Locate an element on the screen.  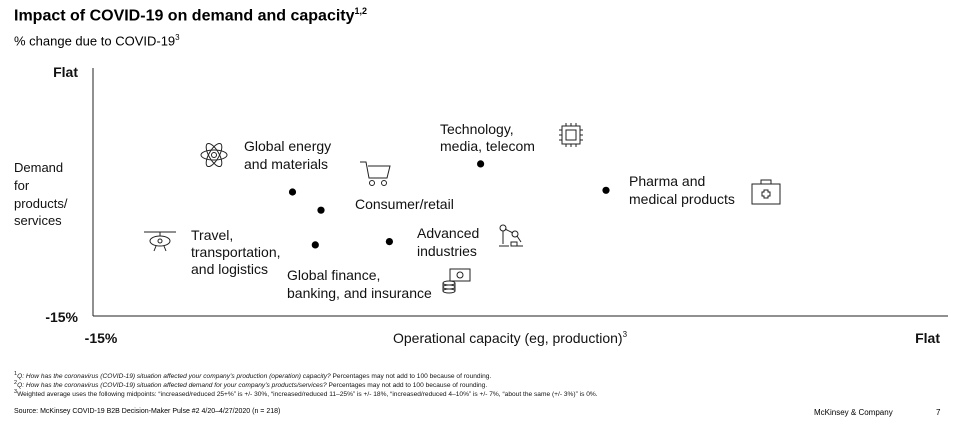
data-points is located at coordinates (449, 204).